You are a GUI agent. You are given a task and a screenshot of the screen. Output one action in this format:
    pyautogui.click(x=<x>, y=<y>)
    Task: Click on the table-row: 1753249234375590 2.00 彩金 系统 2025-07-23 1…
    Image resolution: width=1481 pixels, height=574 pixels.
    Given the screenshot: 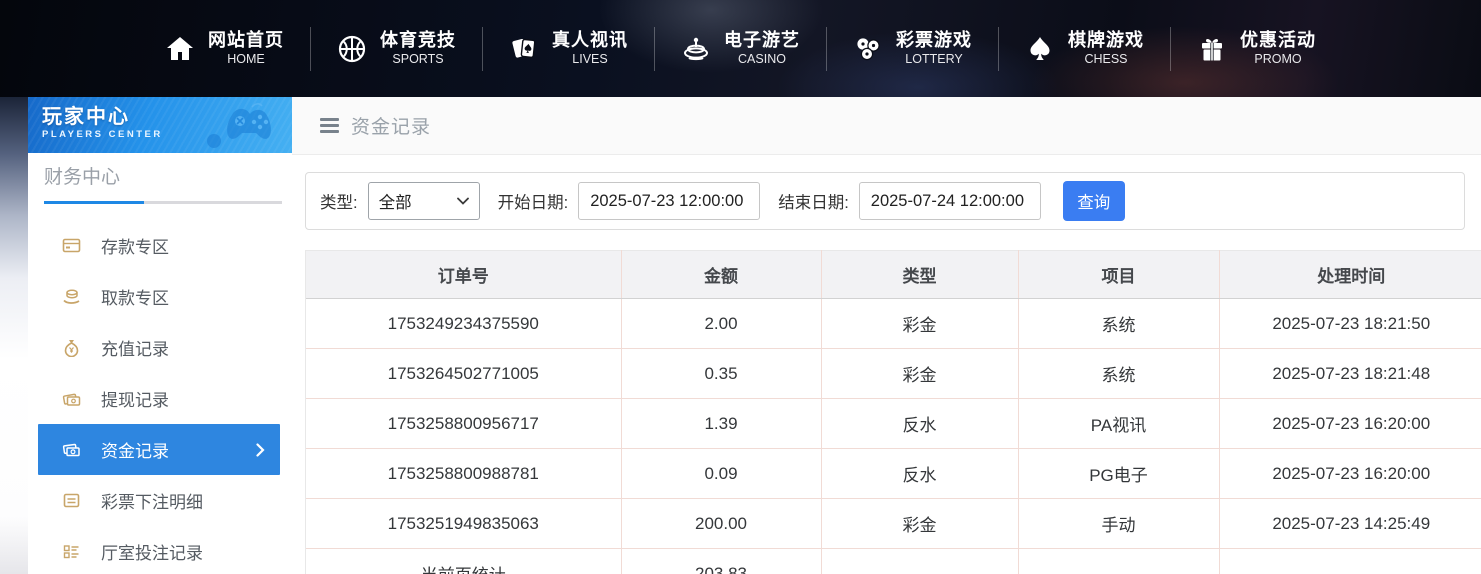 What is the action you would take?
    pyautogui.click(x=893, y=323)
    